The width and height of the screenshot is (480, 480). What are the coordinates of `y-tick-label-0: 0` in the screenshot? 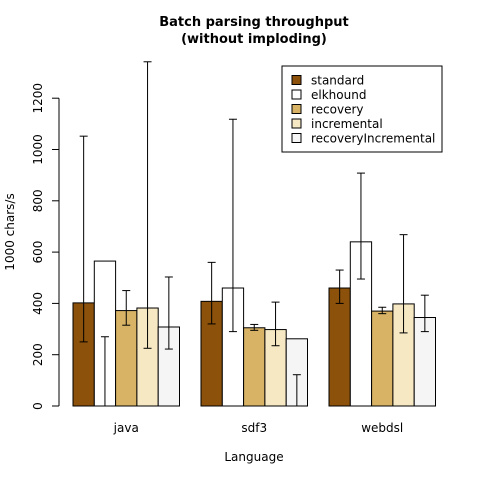 It's located at (38, 406).